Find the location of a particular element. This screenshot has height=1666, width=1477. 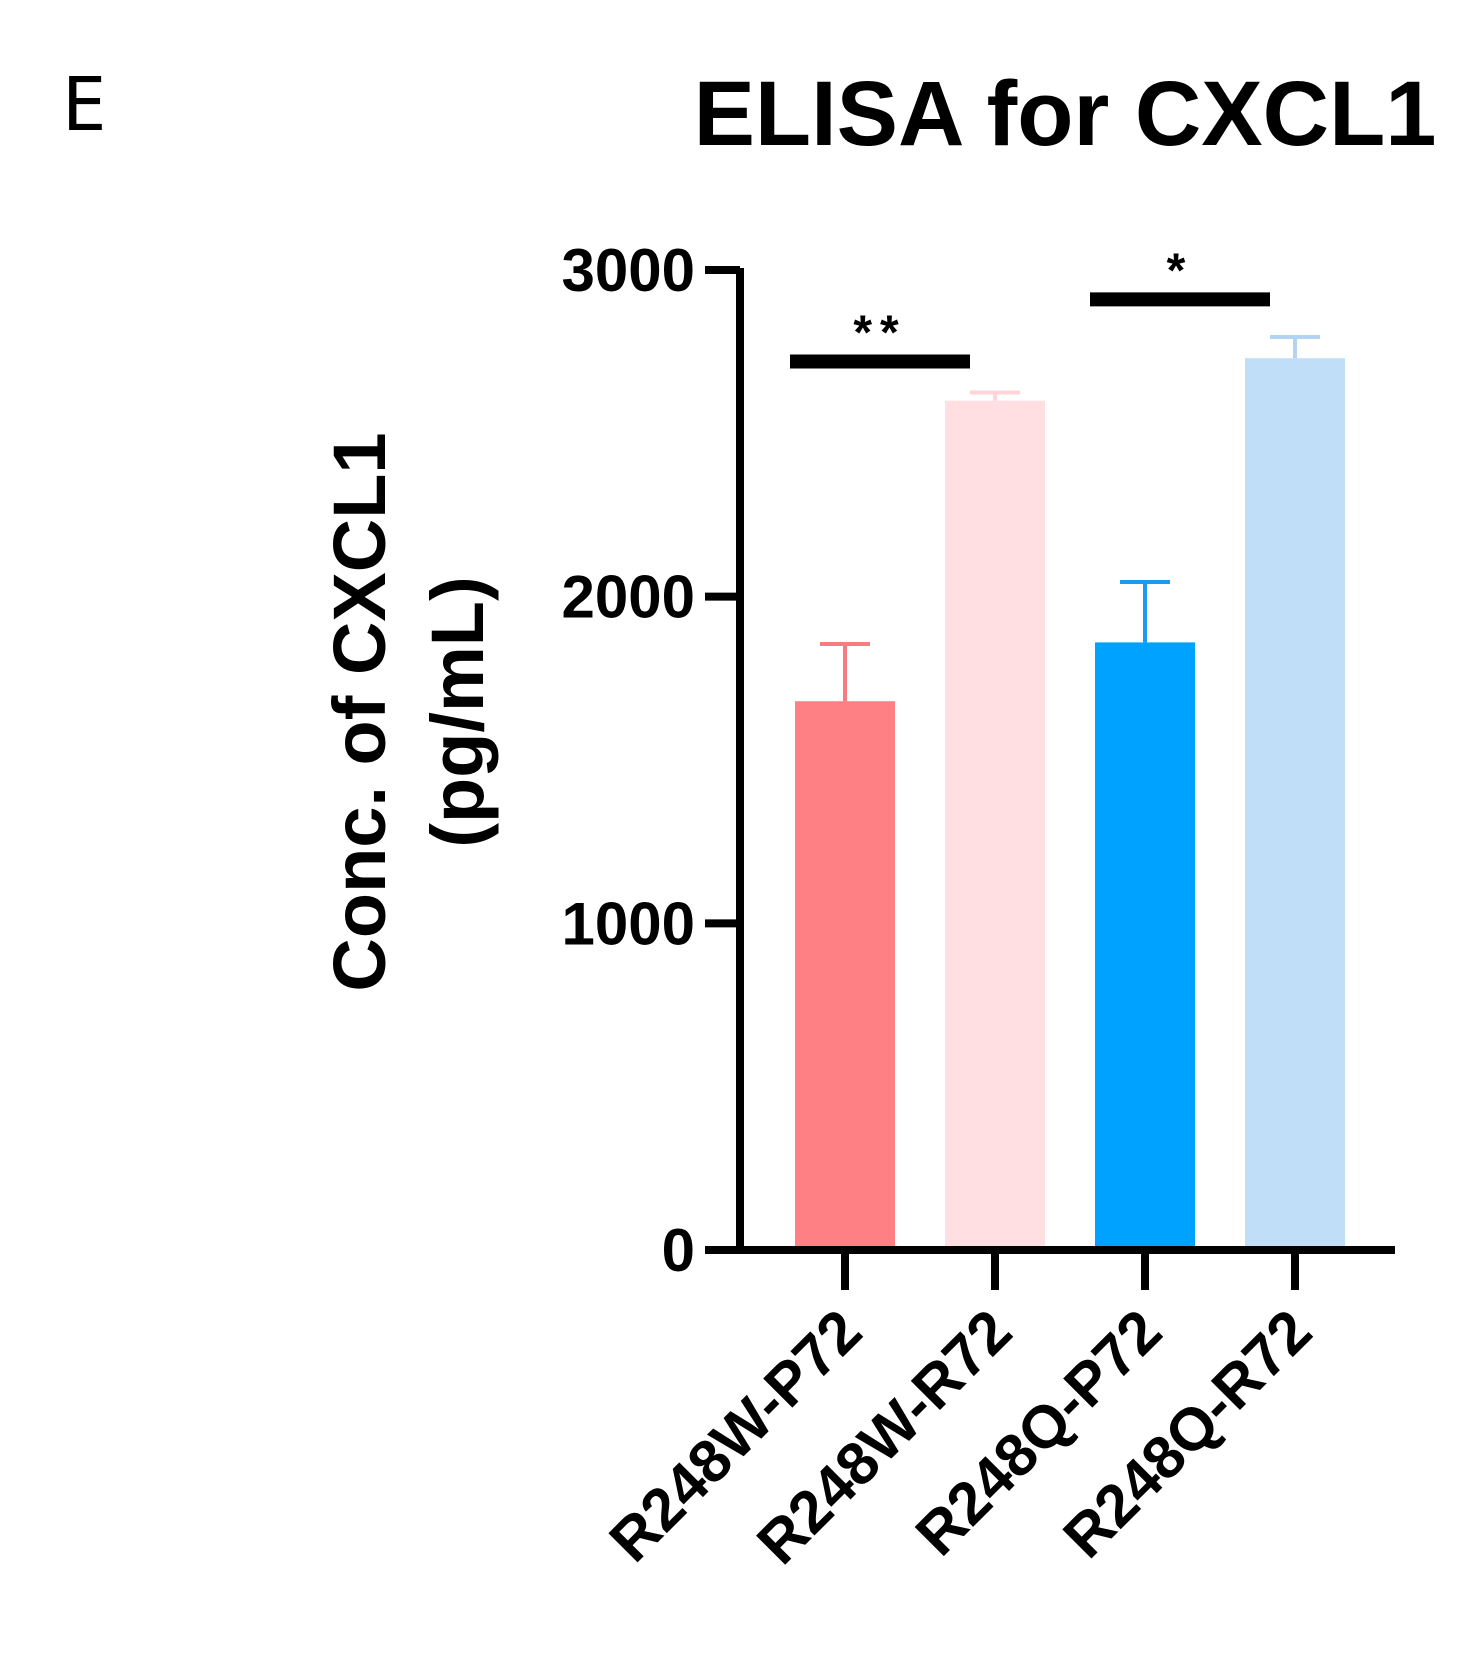

y-axis-title-line-2: (pg/mL) is located at coordinates (457, 711).